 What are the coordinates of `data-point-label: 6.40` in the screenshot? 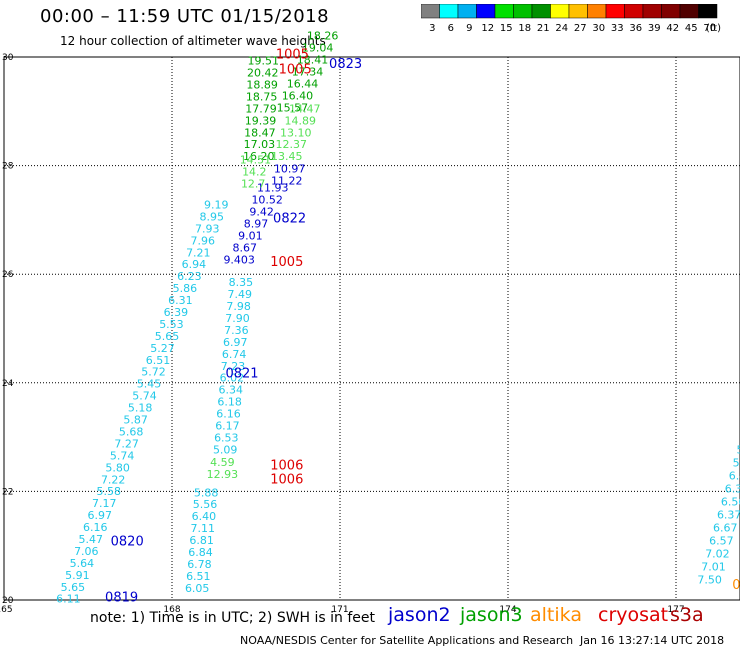 It's located at (204, 516).